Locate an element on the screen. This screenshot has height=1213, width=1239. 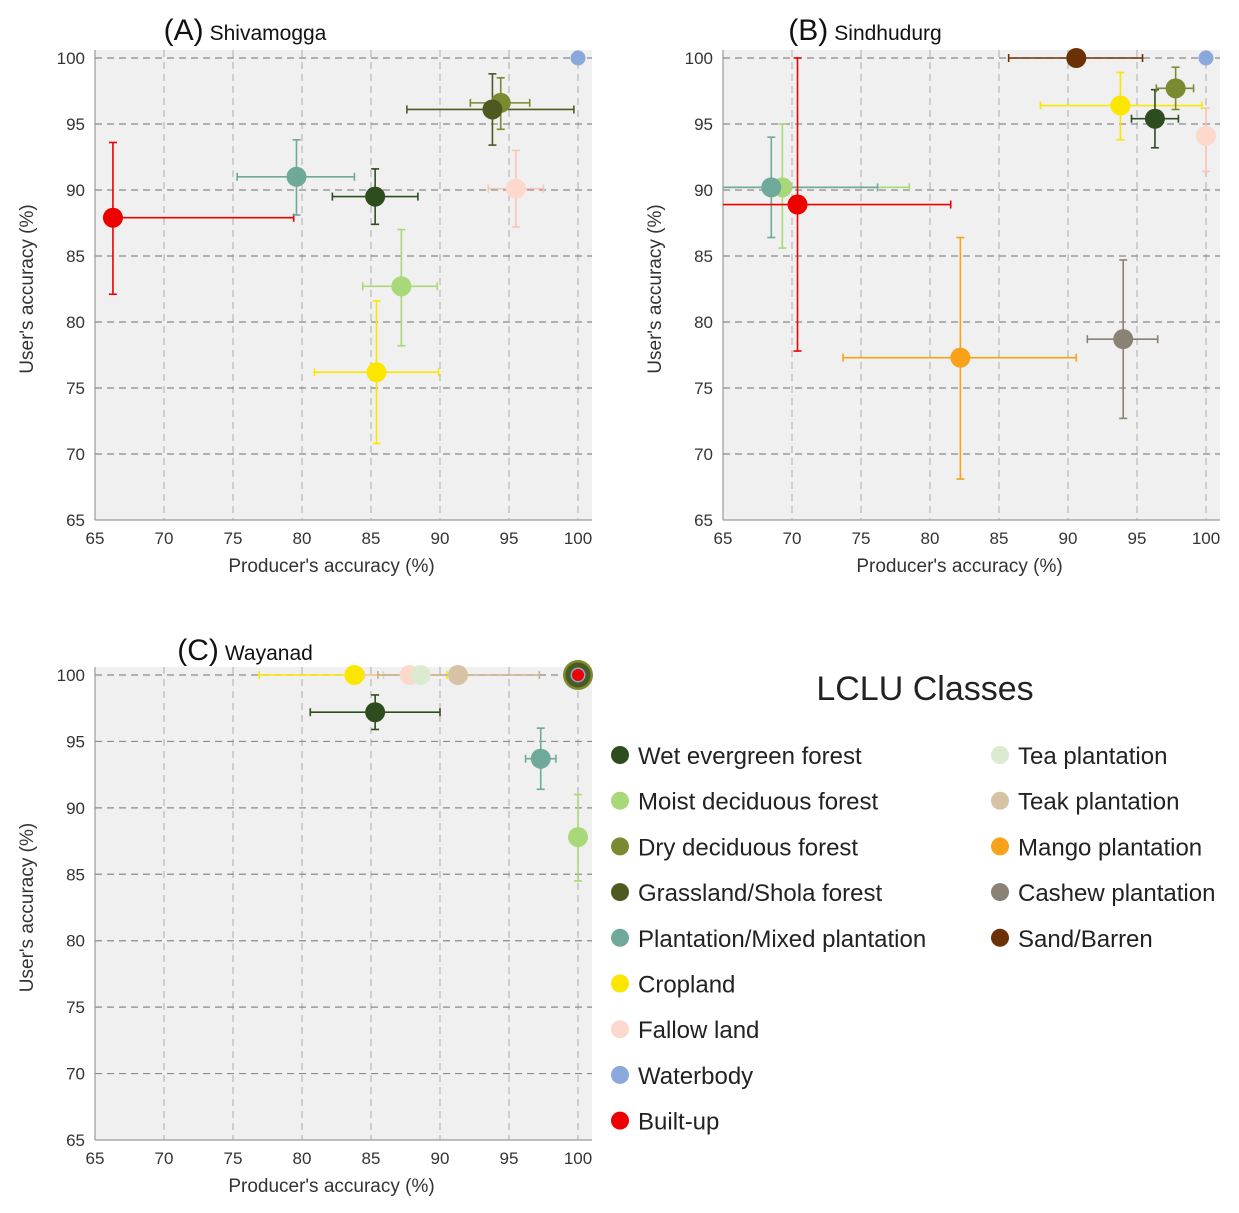
panel-name: Wayanad is located at coordinates (269, 653).